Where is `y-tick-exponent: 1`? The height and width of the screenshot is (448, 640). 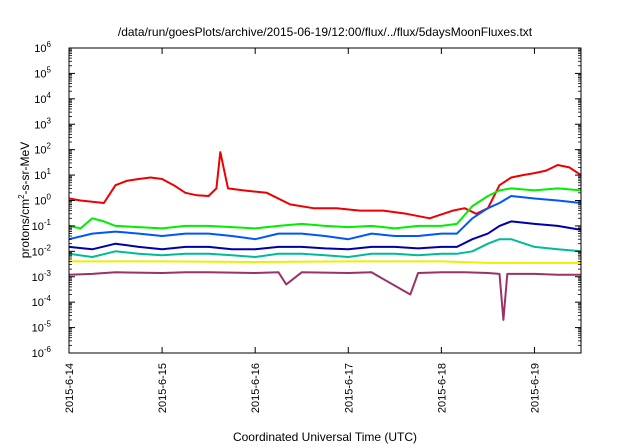 y-tick-exponent: 1 is located at coordinates (49, 171).